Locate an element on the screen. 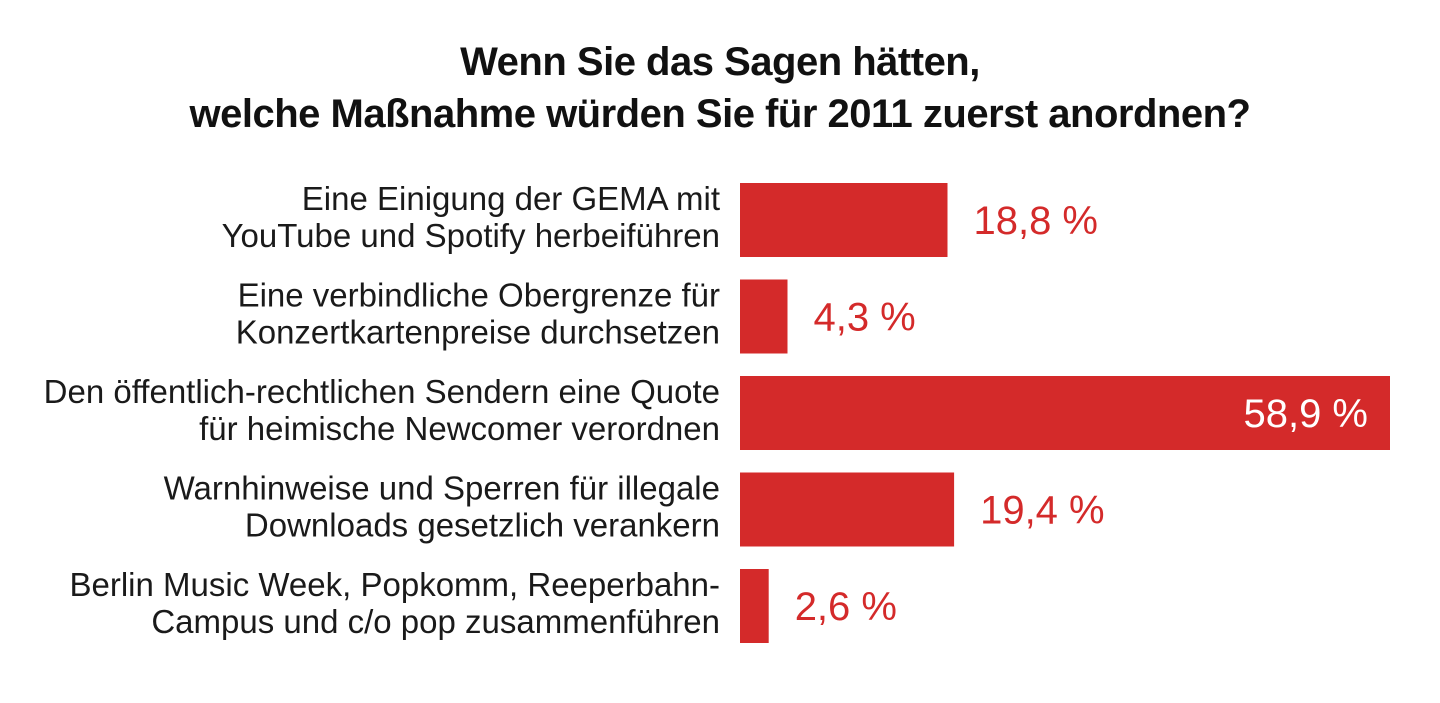 Image resolution: width=1440 pixels, height=703 pixels. category-label-1-line-1: Eine Einigung der GEMA mit is located at coordinates (511, 198).